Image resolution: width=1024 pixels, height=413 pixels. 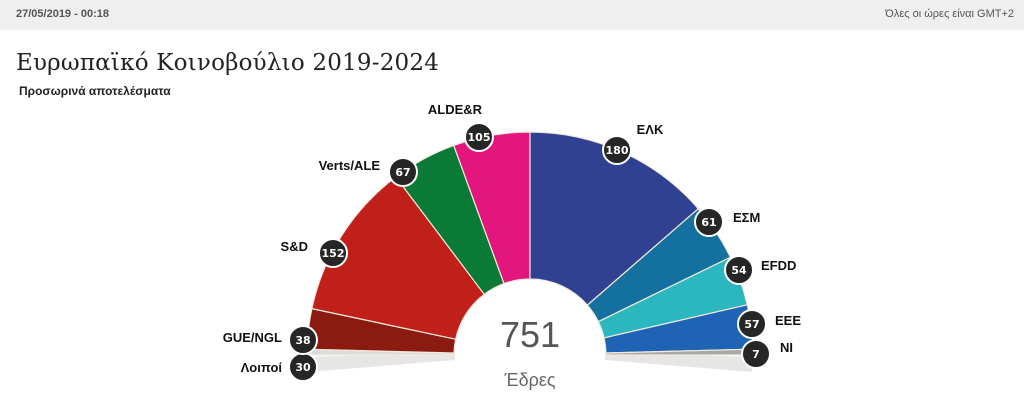 What do you see at coordinates (678, 362) in the screenshot?
I see `shadow-right` at bounding box center [678, 362].